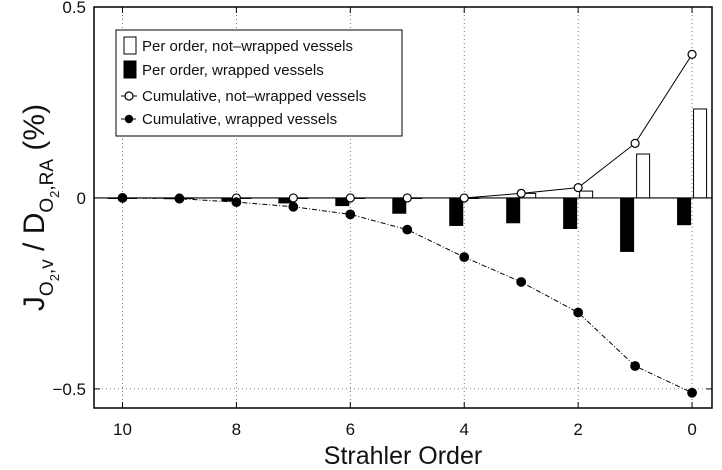  I want to click on legend-marker-wrapped, so click(129, 119).